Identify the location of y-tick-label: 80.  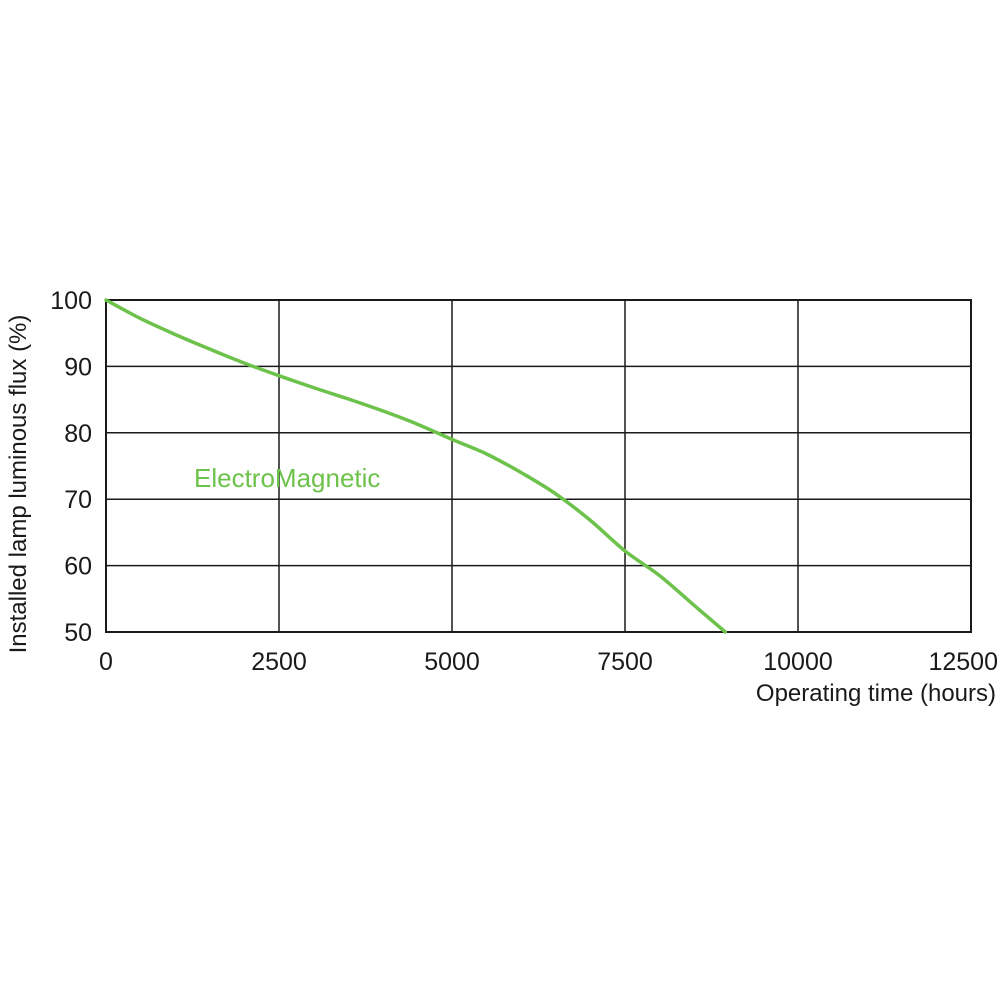
(78, 434).